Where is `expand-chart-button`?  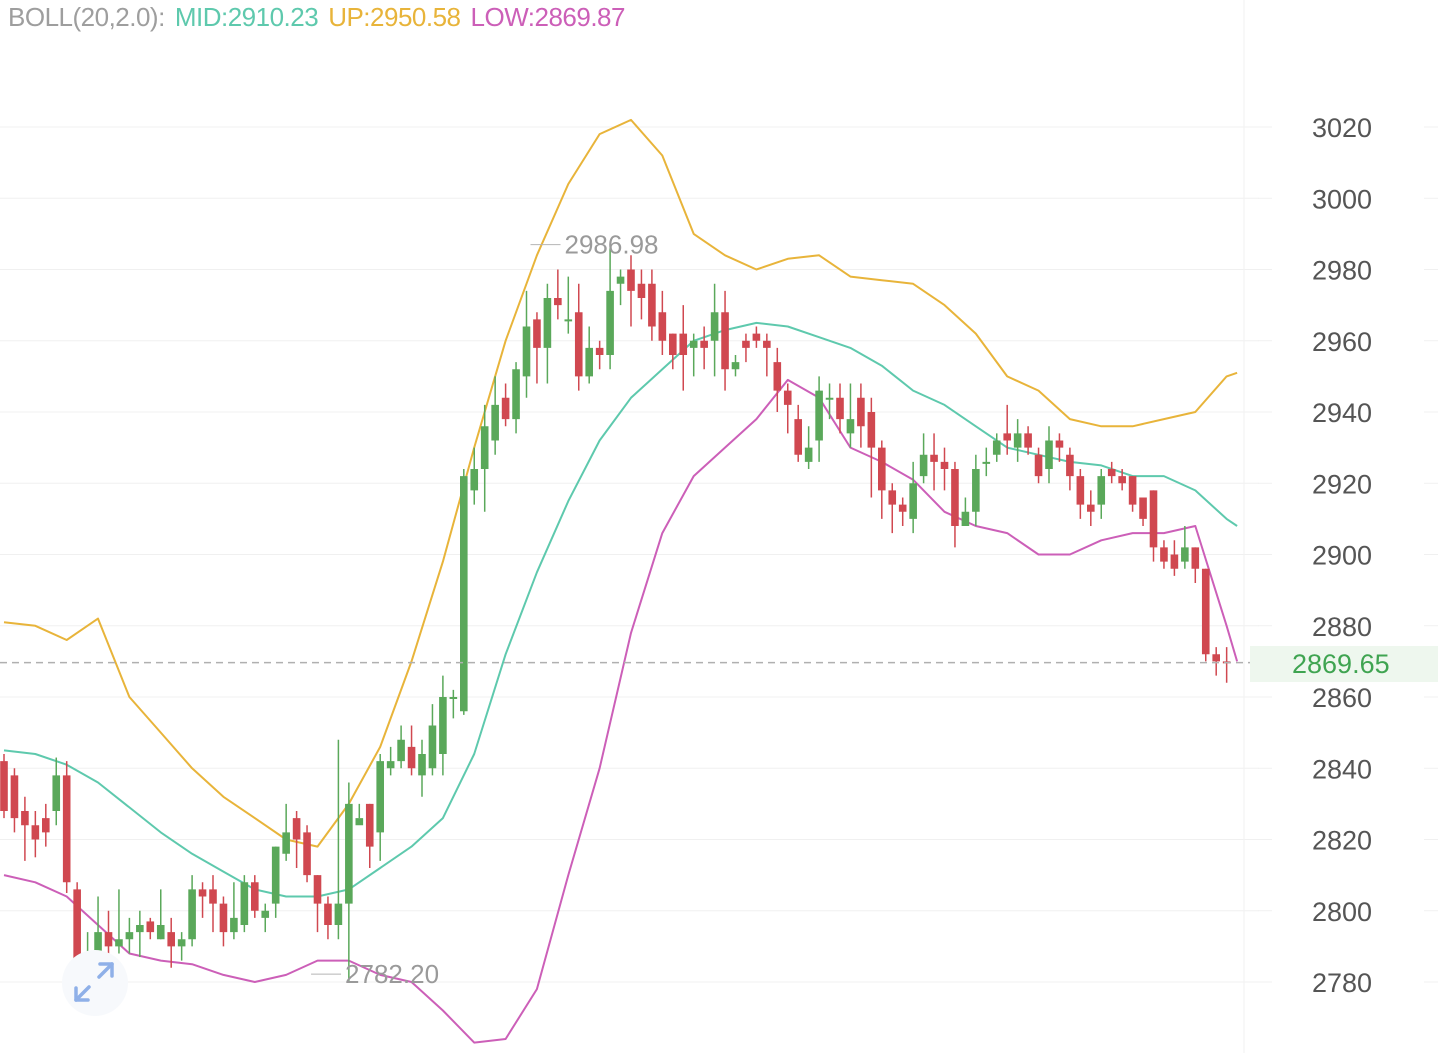
expand-chart-button is located at coordinates (95, 983).